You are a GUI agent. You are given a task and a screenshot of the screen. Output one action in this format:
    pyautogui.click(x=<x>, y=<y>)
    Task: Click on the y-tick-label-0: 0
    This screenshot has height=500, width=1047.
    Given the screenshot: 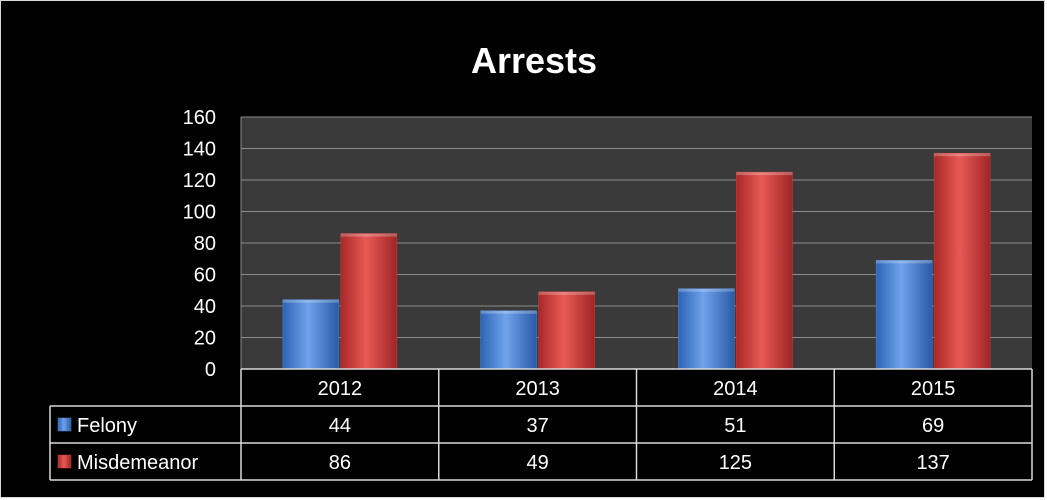 What is the action you would take?
    pyautogui.click(x=210, y=370)
    